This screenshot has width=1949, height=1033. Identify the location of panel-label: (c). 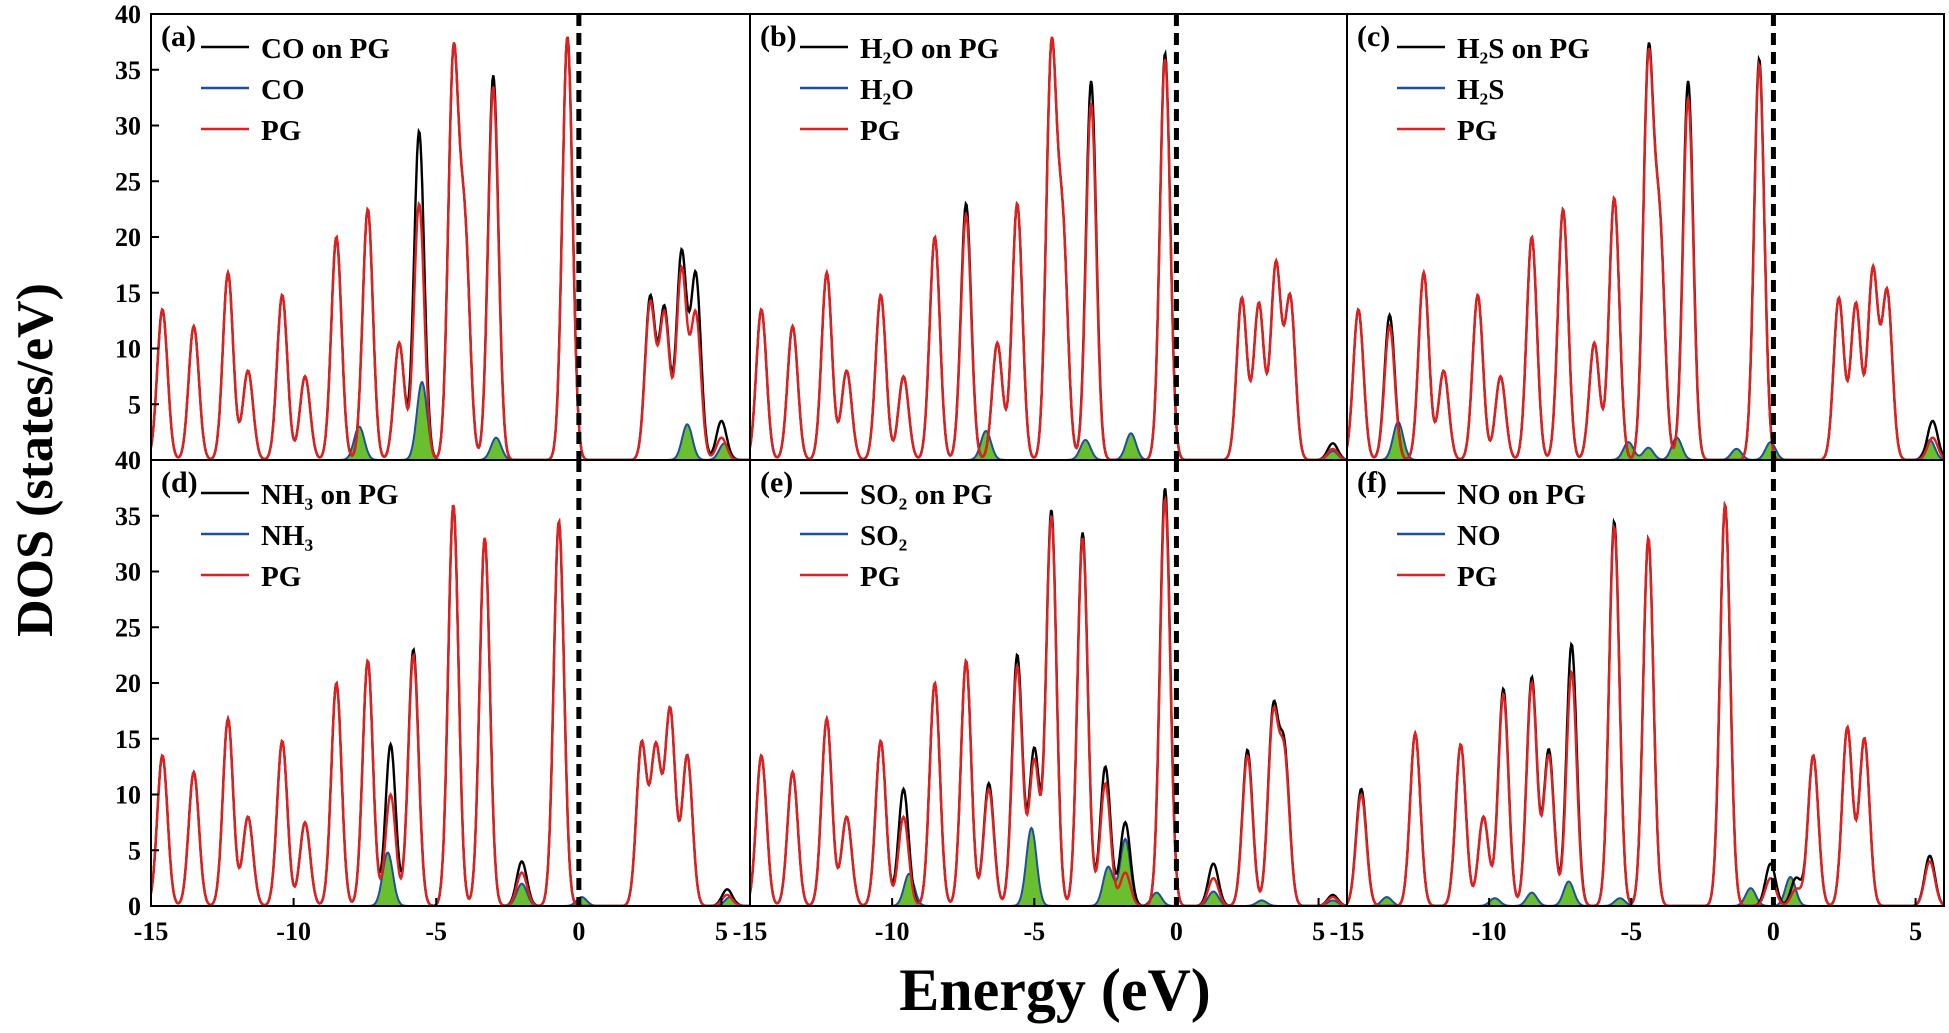
(1373, 36).